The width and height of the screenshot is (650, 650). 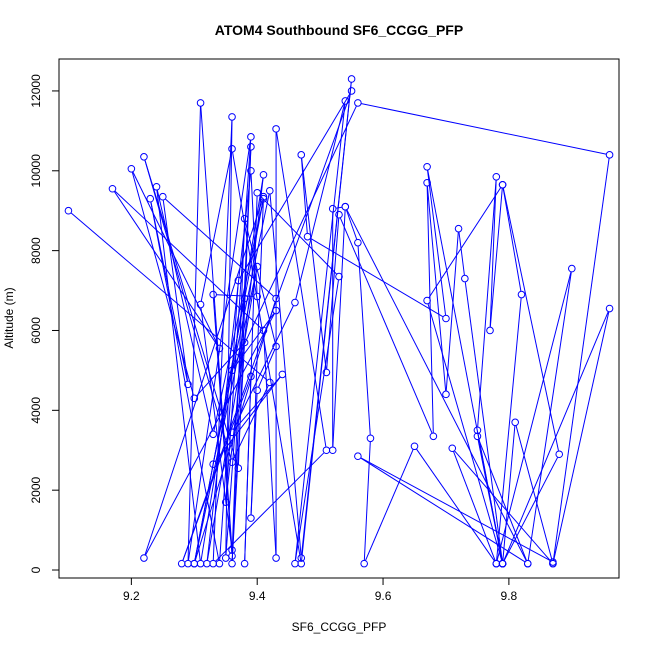 What do you see at coordinates (36, 330) in the screenshot?
I see `y-tick-label: 6000` at bounding box center [36, 330].